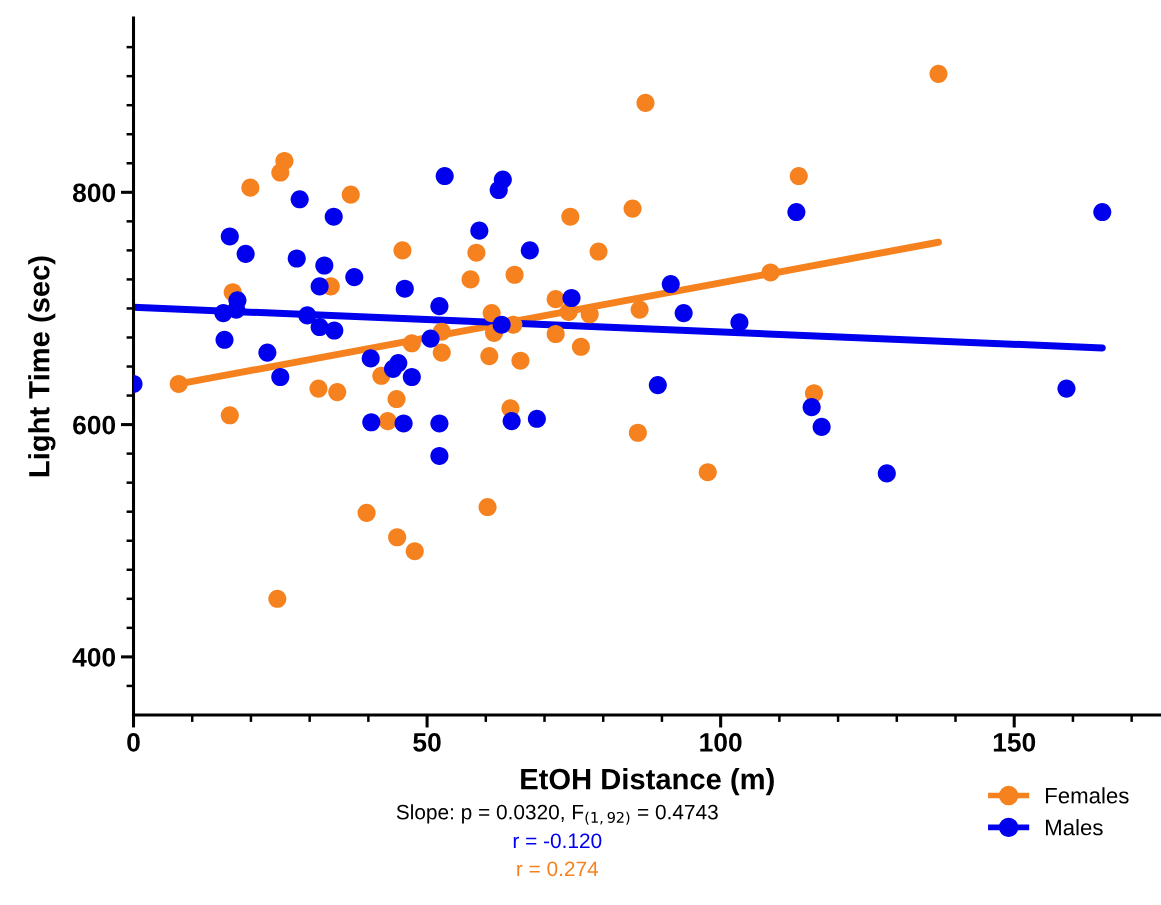  I want to click on text: Slope: p = 0.0320, F$_{(1,92)}$ = 0.4743, so click(557, 814).